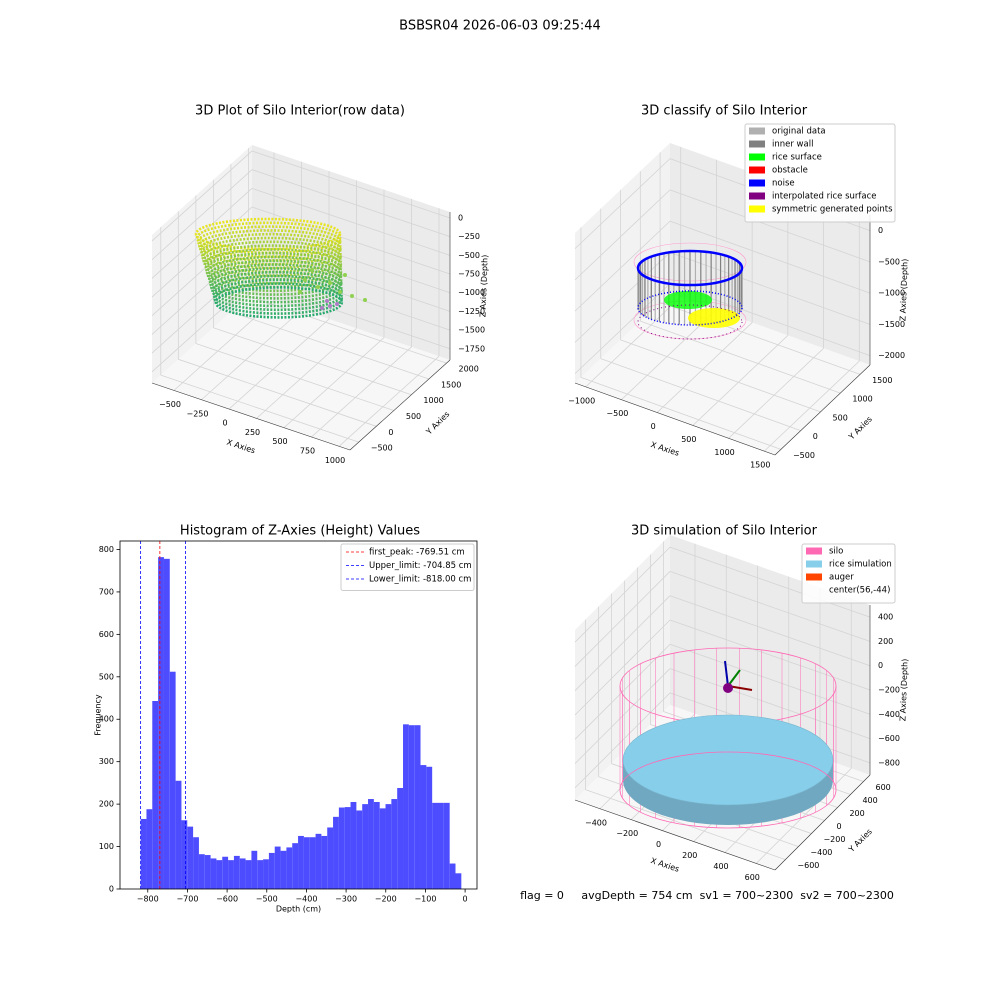 This screenshot has width=1000, height=1000. I want to click on z-tick-label: −200, so click(889, 690).